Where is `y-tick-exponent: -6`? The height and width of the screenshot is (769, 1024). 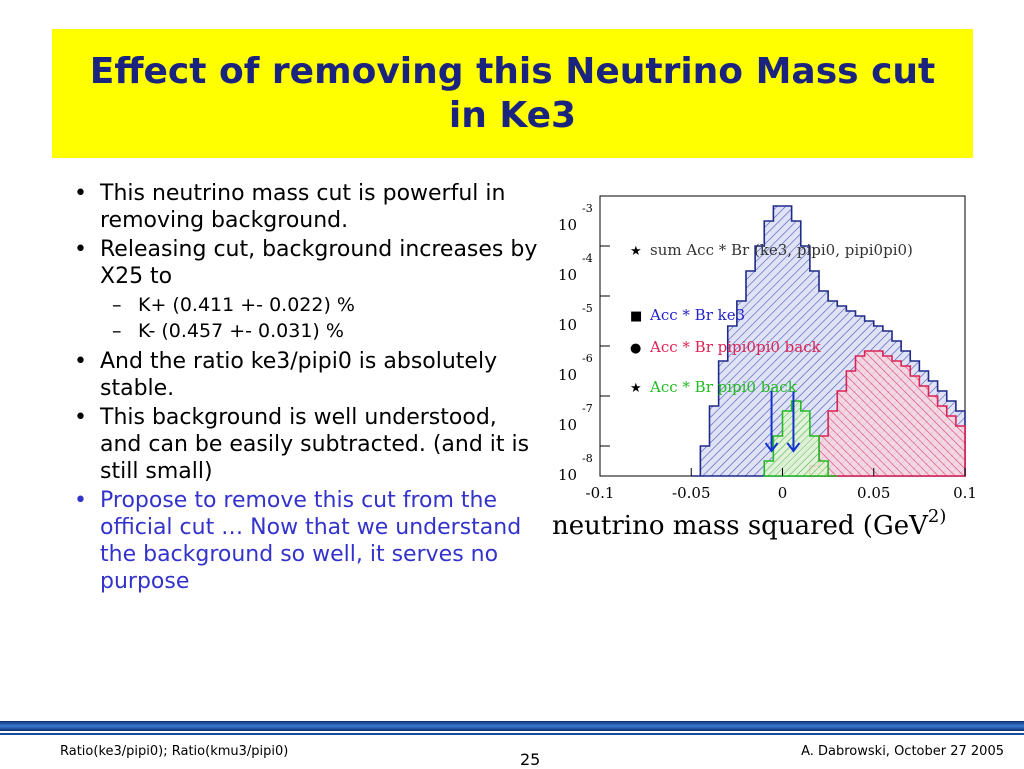 y-tick-exponent: -6 is located at coordinates (587, 358).